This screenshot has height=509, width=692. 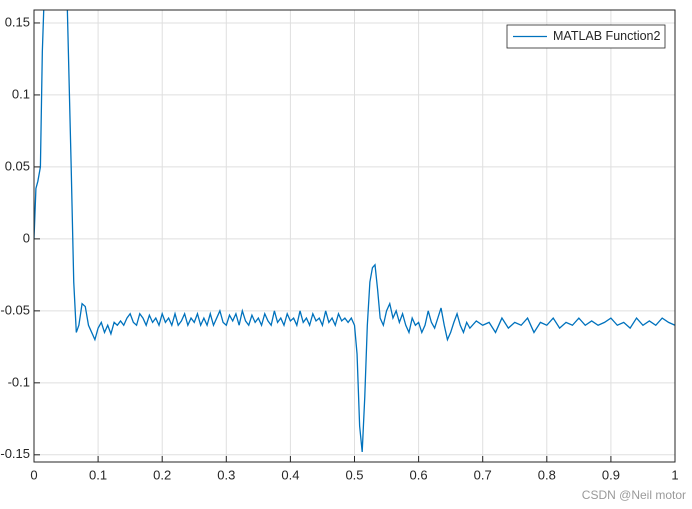 I want to click on y-tick-label: -0.1, so click(x=19, y=381).